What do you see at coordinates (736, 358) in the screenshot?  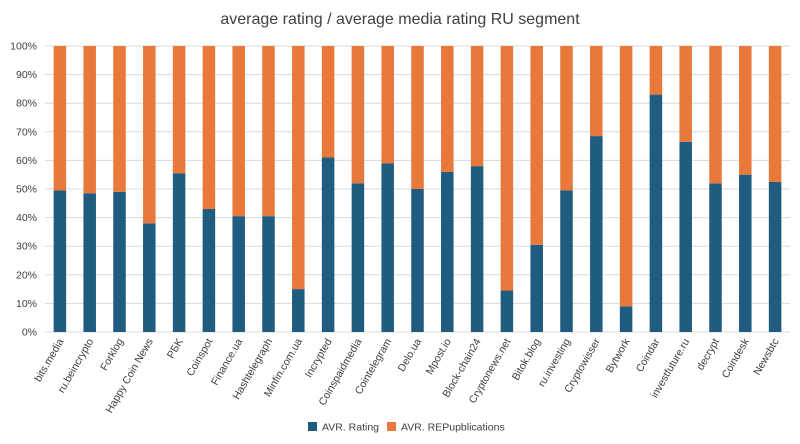 I see `x-category-label: Coindesk` at bounding box center [736, 358].